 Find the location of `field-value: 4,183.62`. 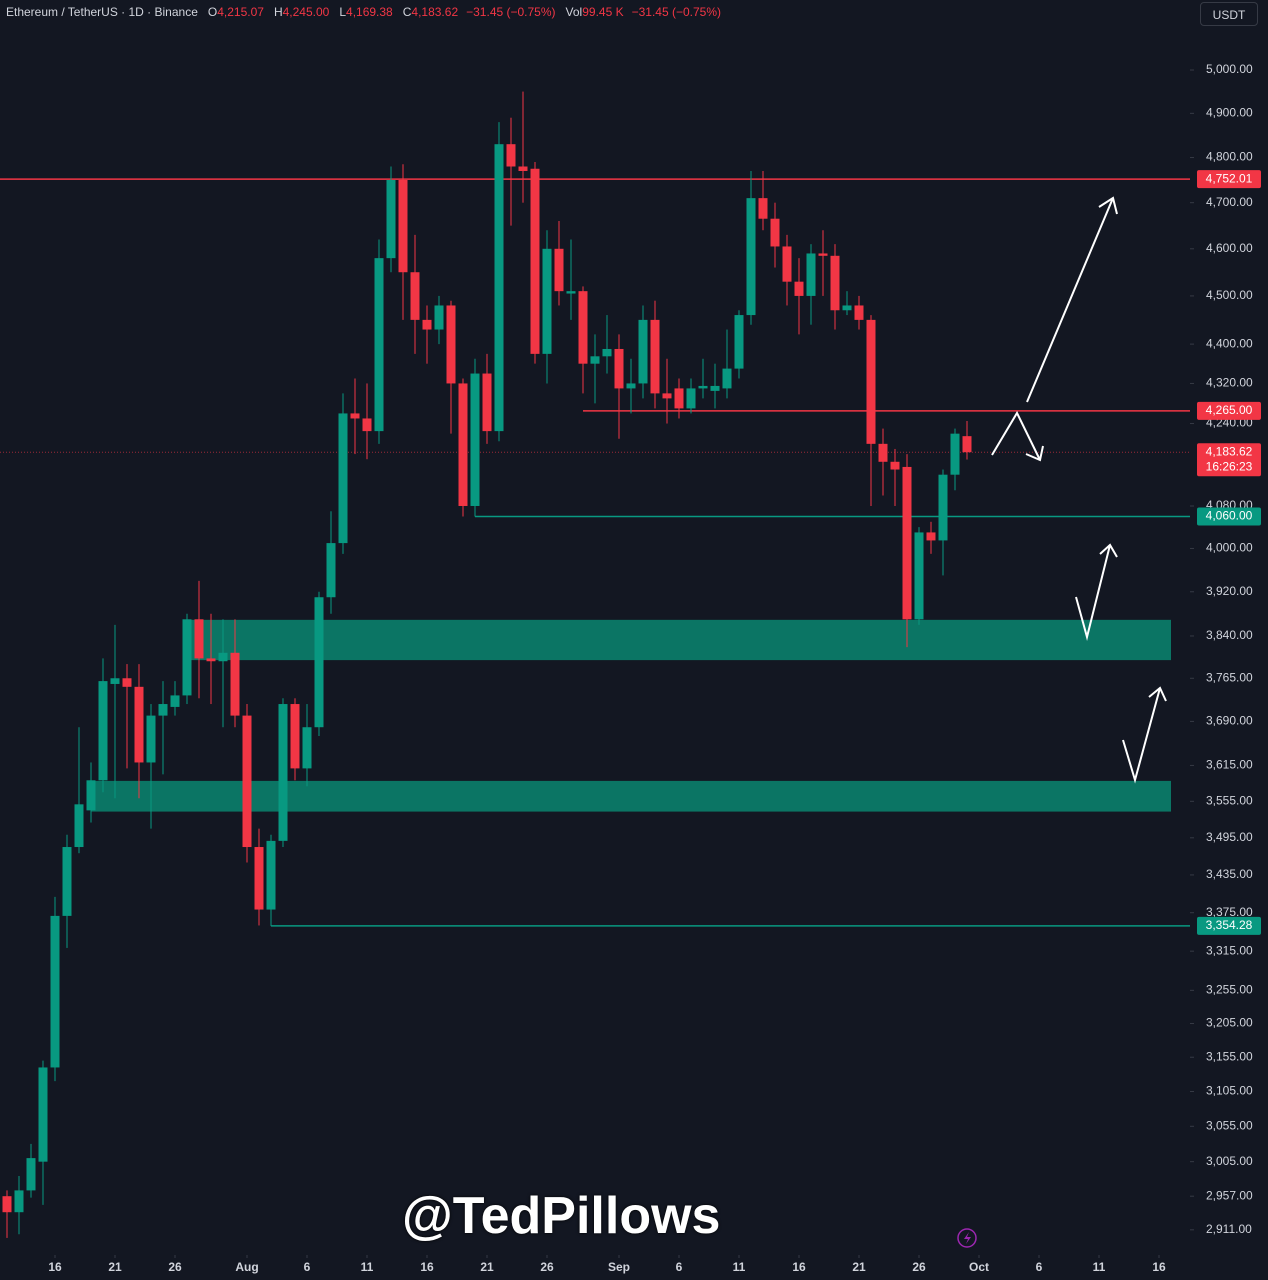

field-value: 4,183.62 is located at coordinates (435, 12).